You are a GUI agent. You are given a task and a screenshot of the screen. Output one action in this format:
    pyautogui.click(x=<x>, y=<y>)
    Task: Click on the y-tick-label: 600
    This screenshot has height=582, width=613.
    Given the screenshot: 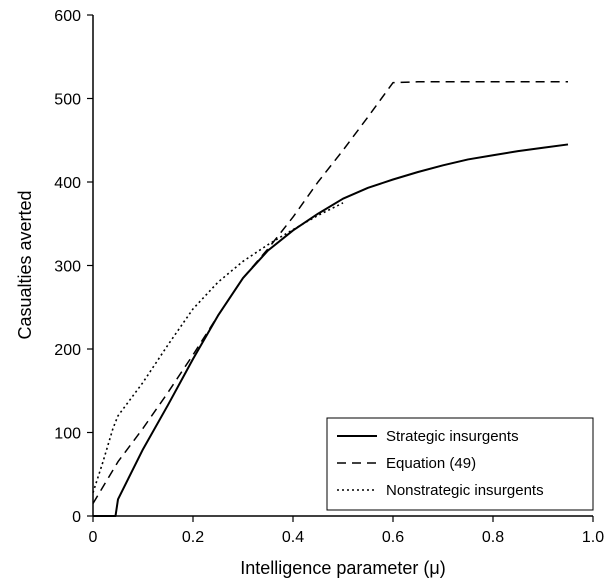 What is the action you would take?
    pyautogui.click(x=67, y=16)
    